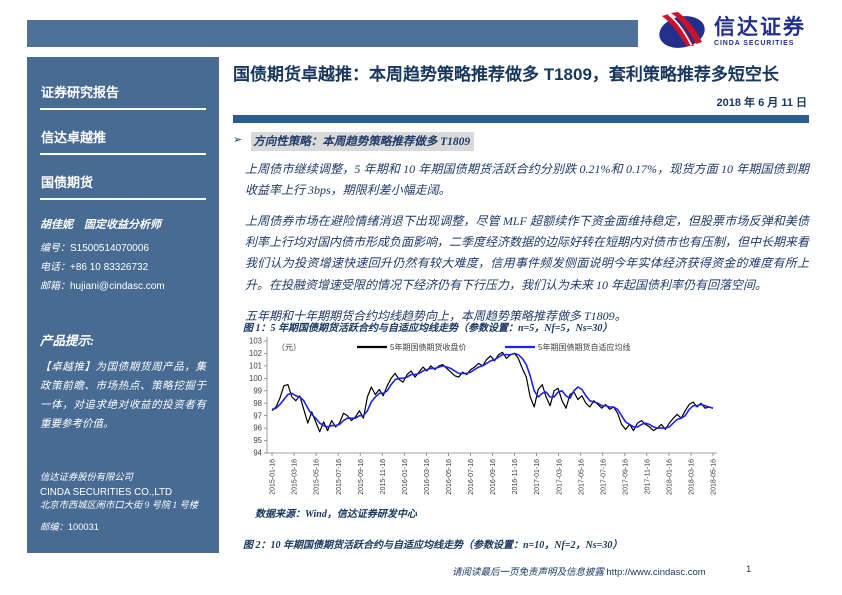 The height and width of the screenshot is (595, 842). Describe the element at coordinates (100, 225) in the screenshot. I see `analyst-name: 胡佳妮 固定收益分析师` at that location.